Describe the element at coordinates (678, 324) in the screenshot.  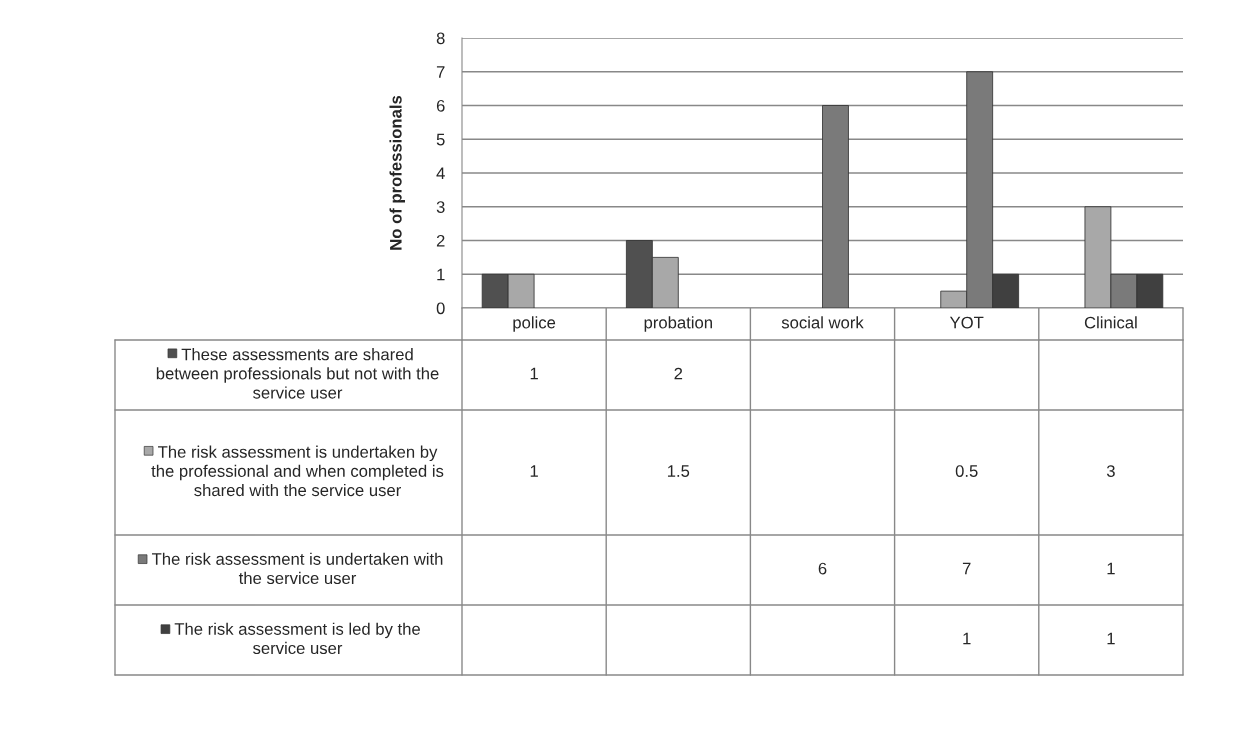
I see `x-tick-label: probation` at that location.